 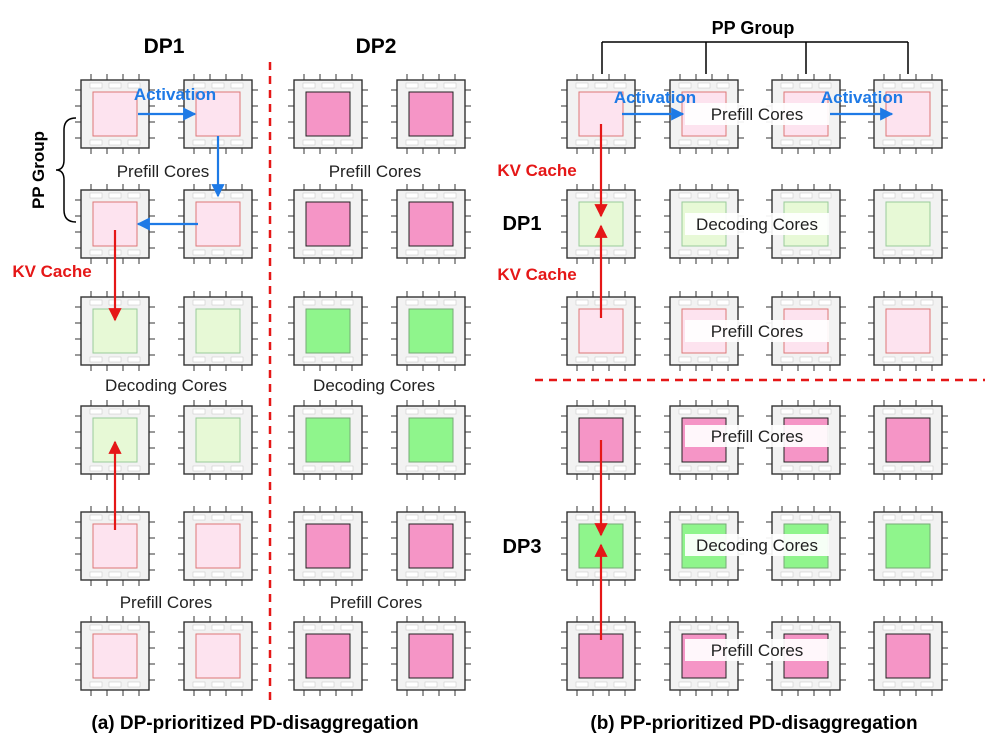 I want to click on caption-b: (b) PP-prioritized PD-disaggregation, so click(x=753, y=723).